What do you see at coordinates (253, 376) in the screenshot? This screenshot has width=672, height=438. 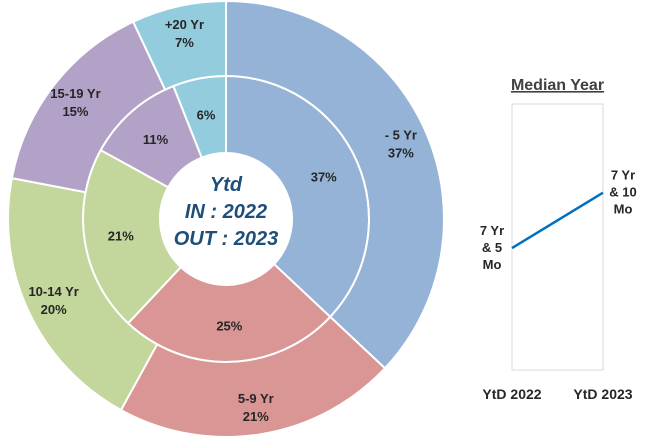 I see `outer-slice-5-9-yr` at bounding box center [253, 376].